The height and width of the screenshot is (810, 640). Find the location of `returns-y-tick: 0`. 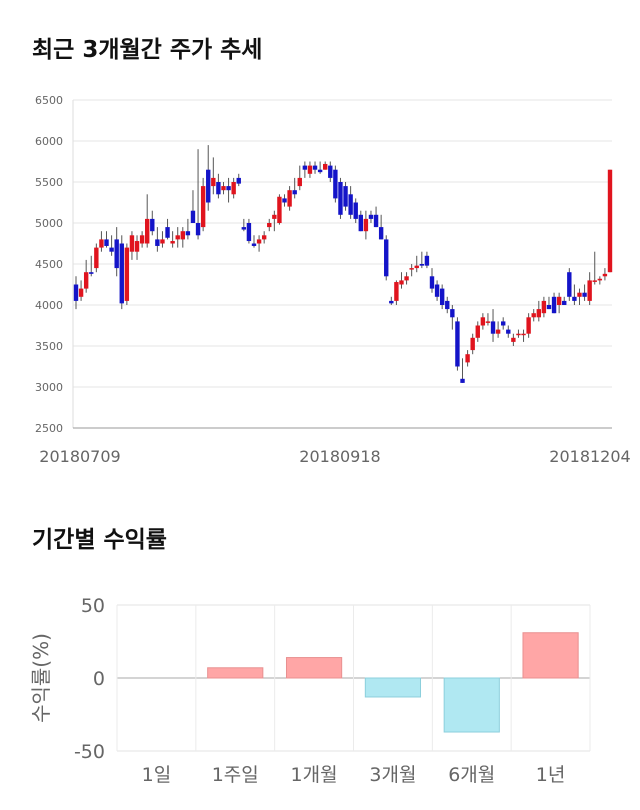

returns-y-tick: 0 is located at coordinates (99, 679).